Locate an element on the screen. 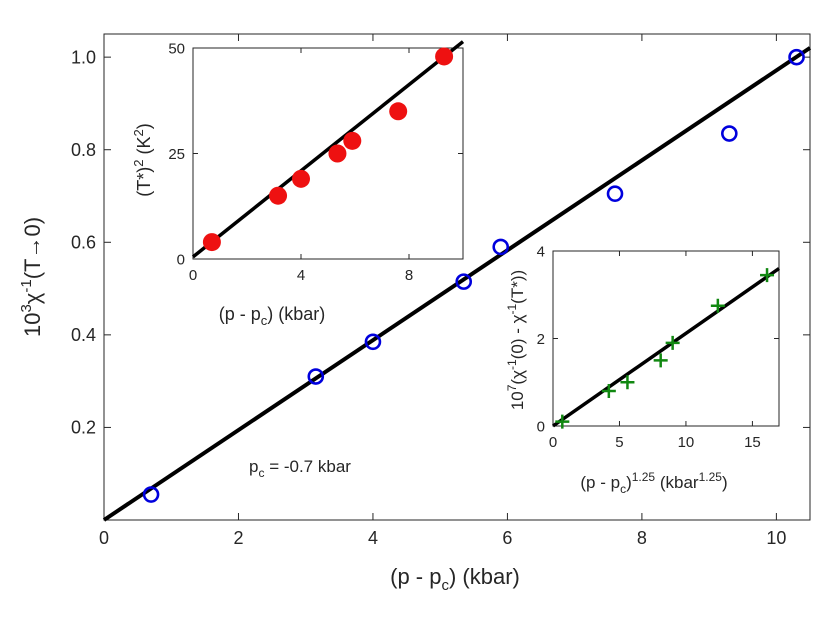 This screenshot has width=830, height=623. inset-bottom-right-y-axis-label: 107(χ-1(0) - χ-1(T*)) is located at coordinates (516, 340).